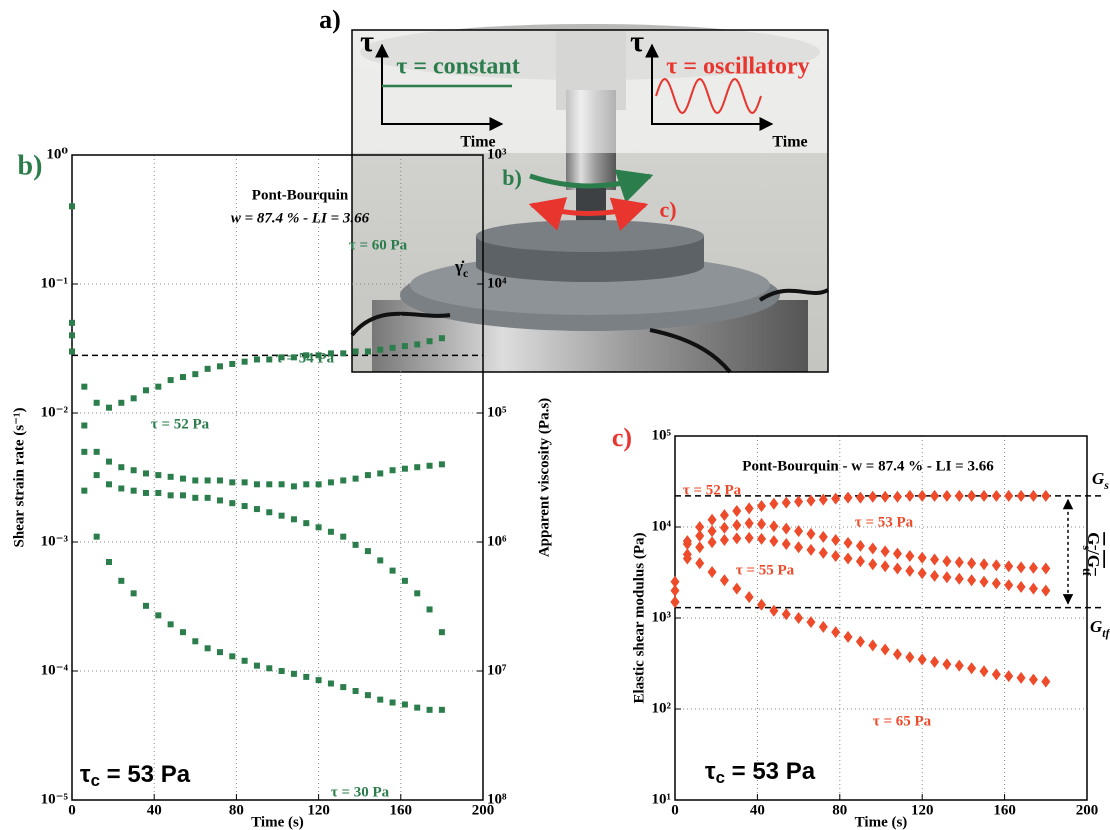 Image resolution: width=1110 pixels, height=830 pixels. What do you see at coordinates (591, 186) in the screenshot?
I see `arrow-b` at bounding box center [591, 186].